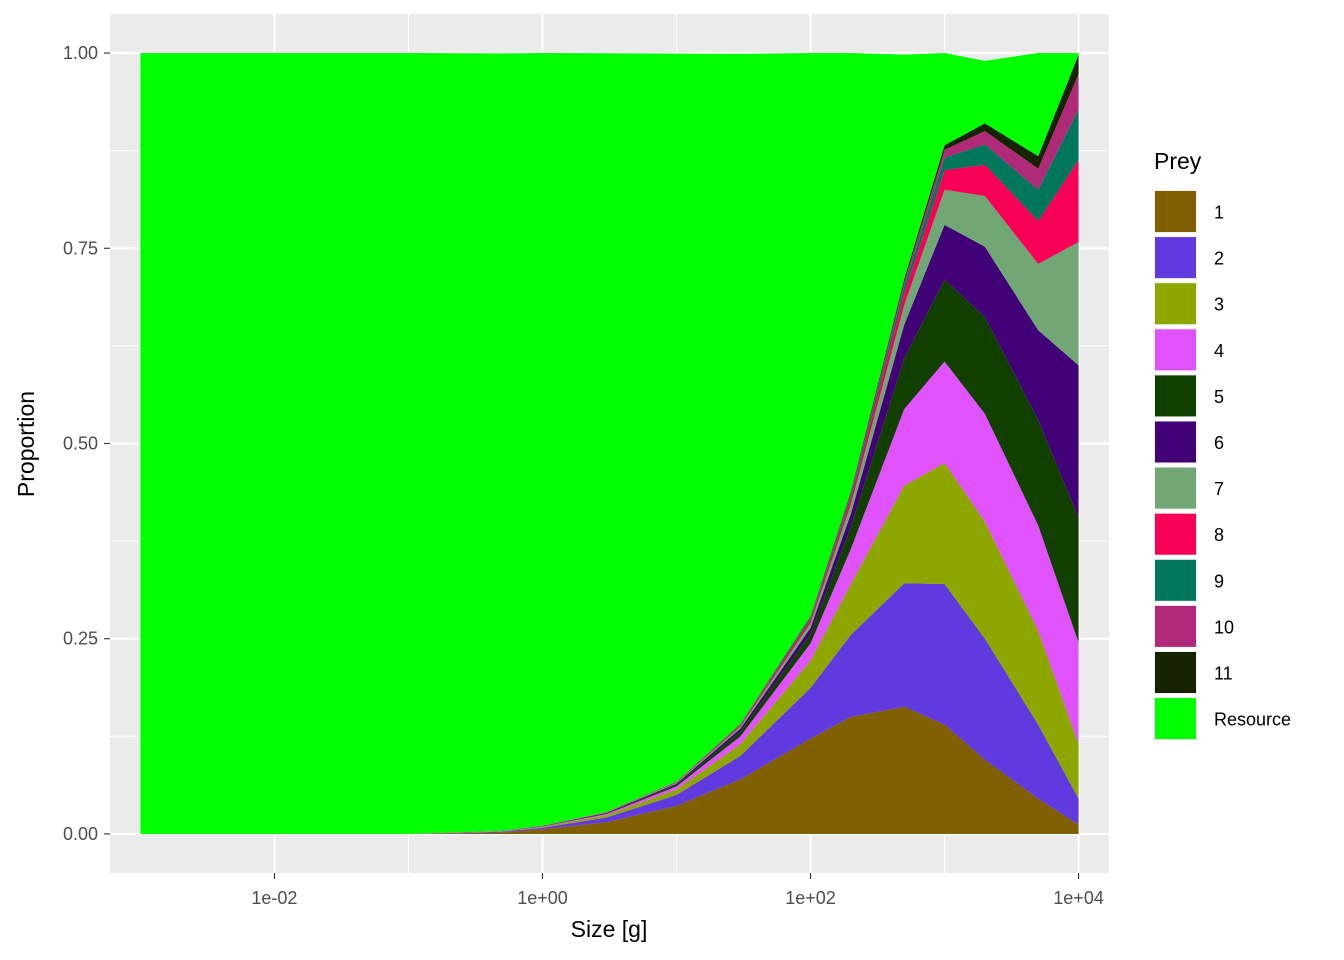 The image size is (1344, 960). What do you see at coordinates (1078, 898) in the screenshot?
I see `x-tick-label: 1e+04` at bounding box center [1078, 898].